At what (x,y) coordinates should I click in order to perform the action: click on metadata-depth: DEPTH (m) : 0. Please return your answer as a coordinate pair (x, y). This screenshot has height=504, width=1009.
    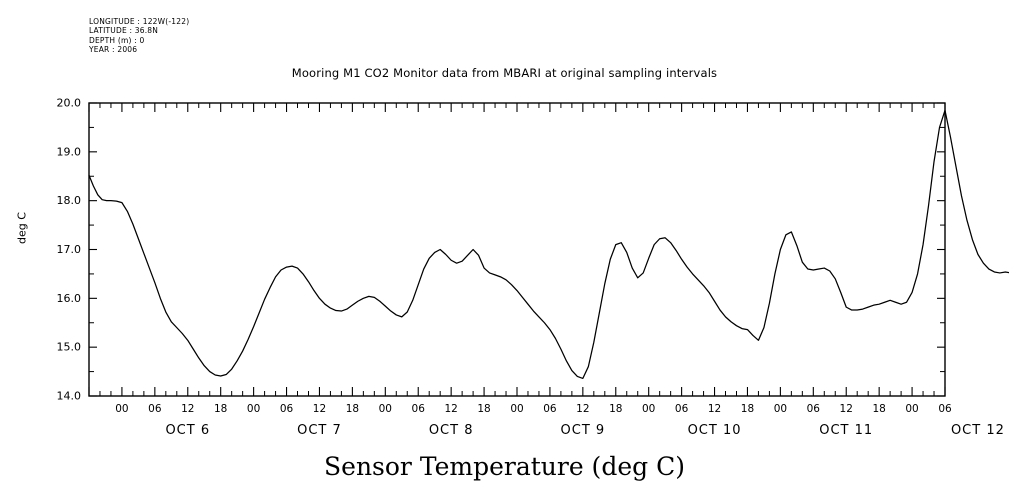
    Looking at the image, I should click on (117, 40).